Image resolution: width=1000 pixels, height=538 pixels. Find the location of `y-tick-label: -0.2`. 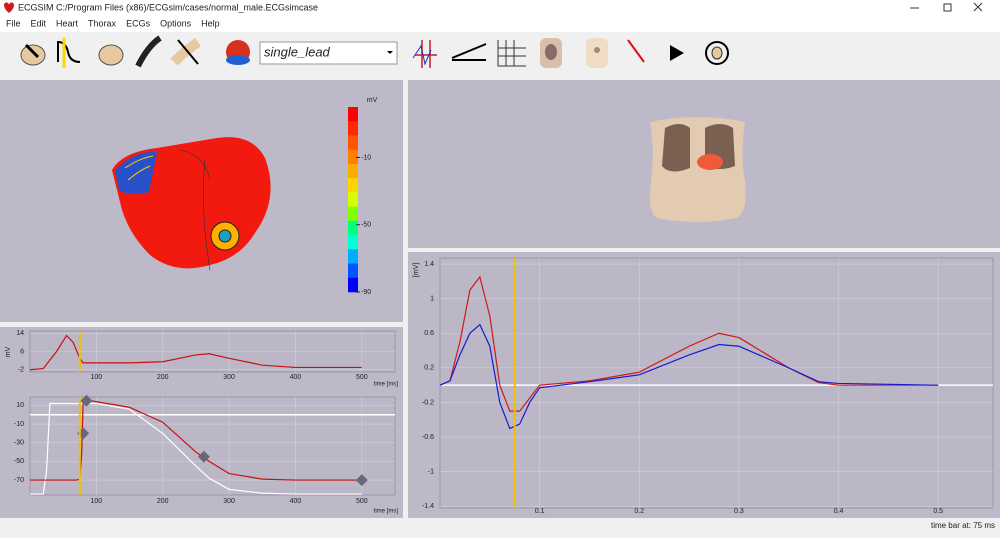

y-tick-label: -0.2 is located at coordinates (428, 402).